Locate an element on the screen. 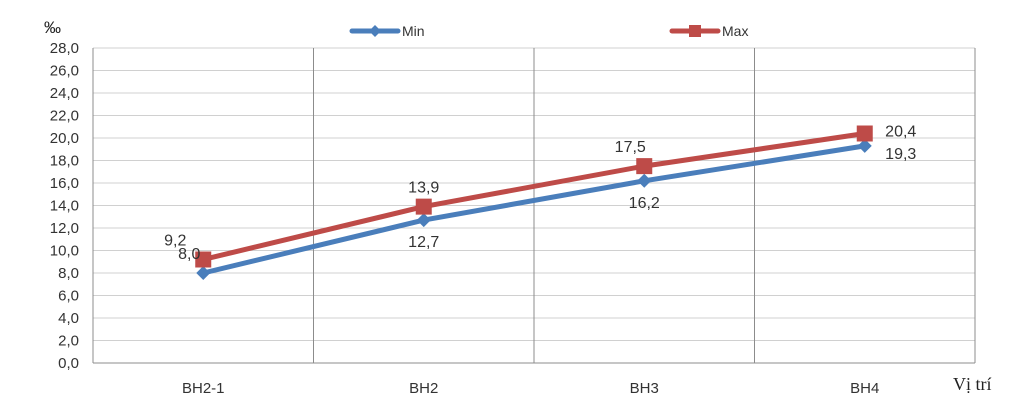  data-label: 13,9 is located at coordinates (423, 188).